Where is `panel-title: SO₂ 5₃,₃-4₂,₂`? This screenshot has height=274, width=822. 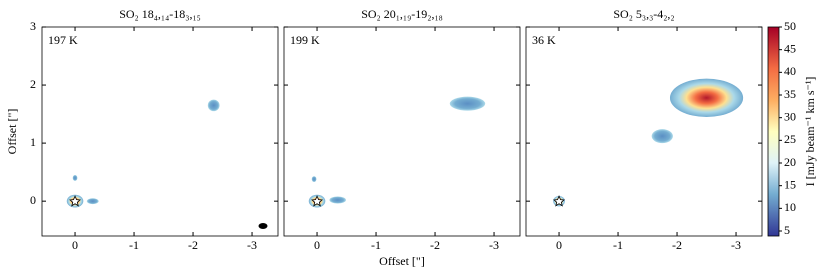
panel-title: SO₂ 5₃,₃-4₂,₂ is located at coordinates (643, 14).